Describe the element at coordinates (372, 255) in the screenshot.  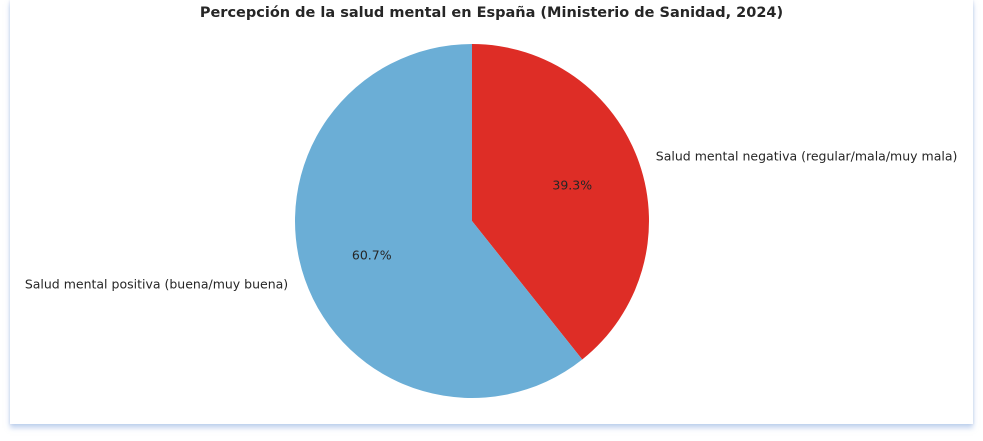
I see `pie-pct-label-1: 60.7%` at that location.